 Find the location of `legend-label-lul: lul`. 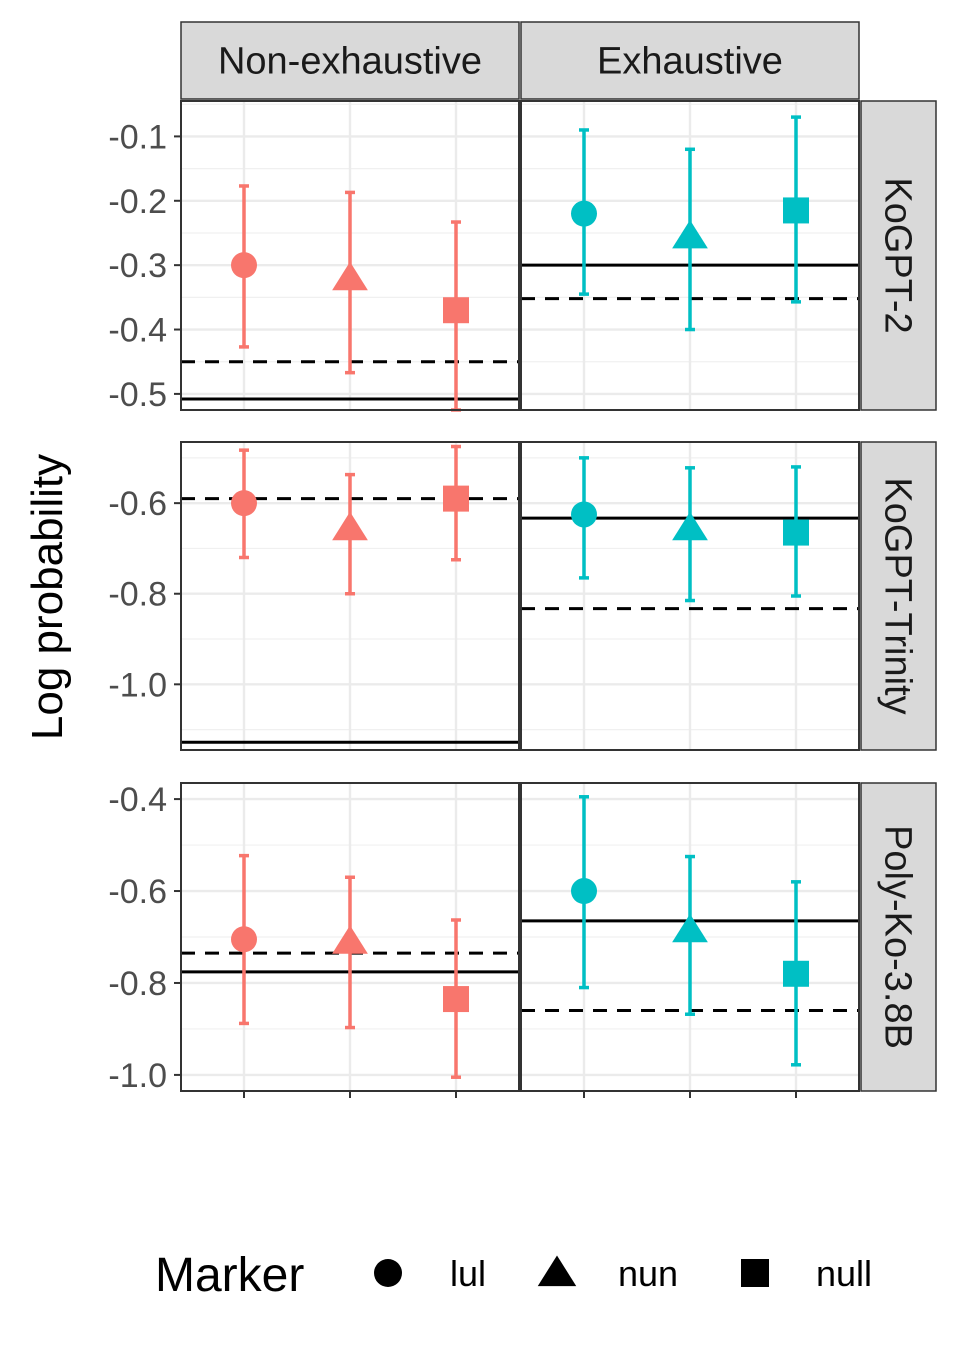

legend-label-lul: lul is located at coordinates (468, 1273).